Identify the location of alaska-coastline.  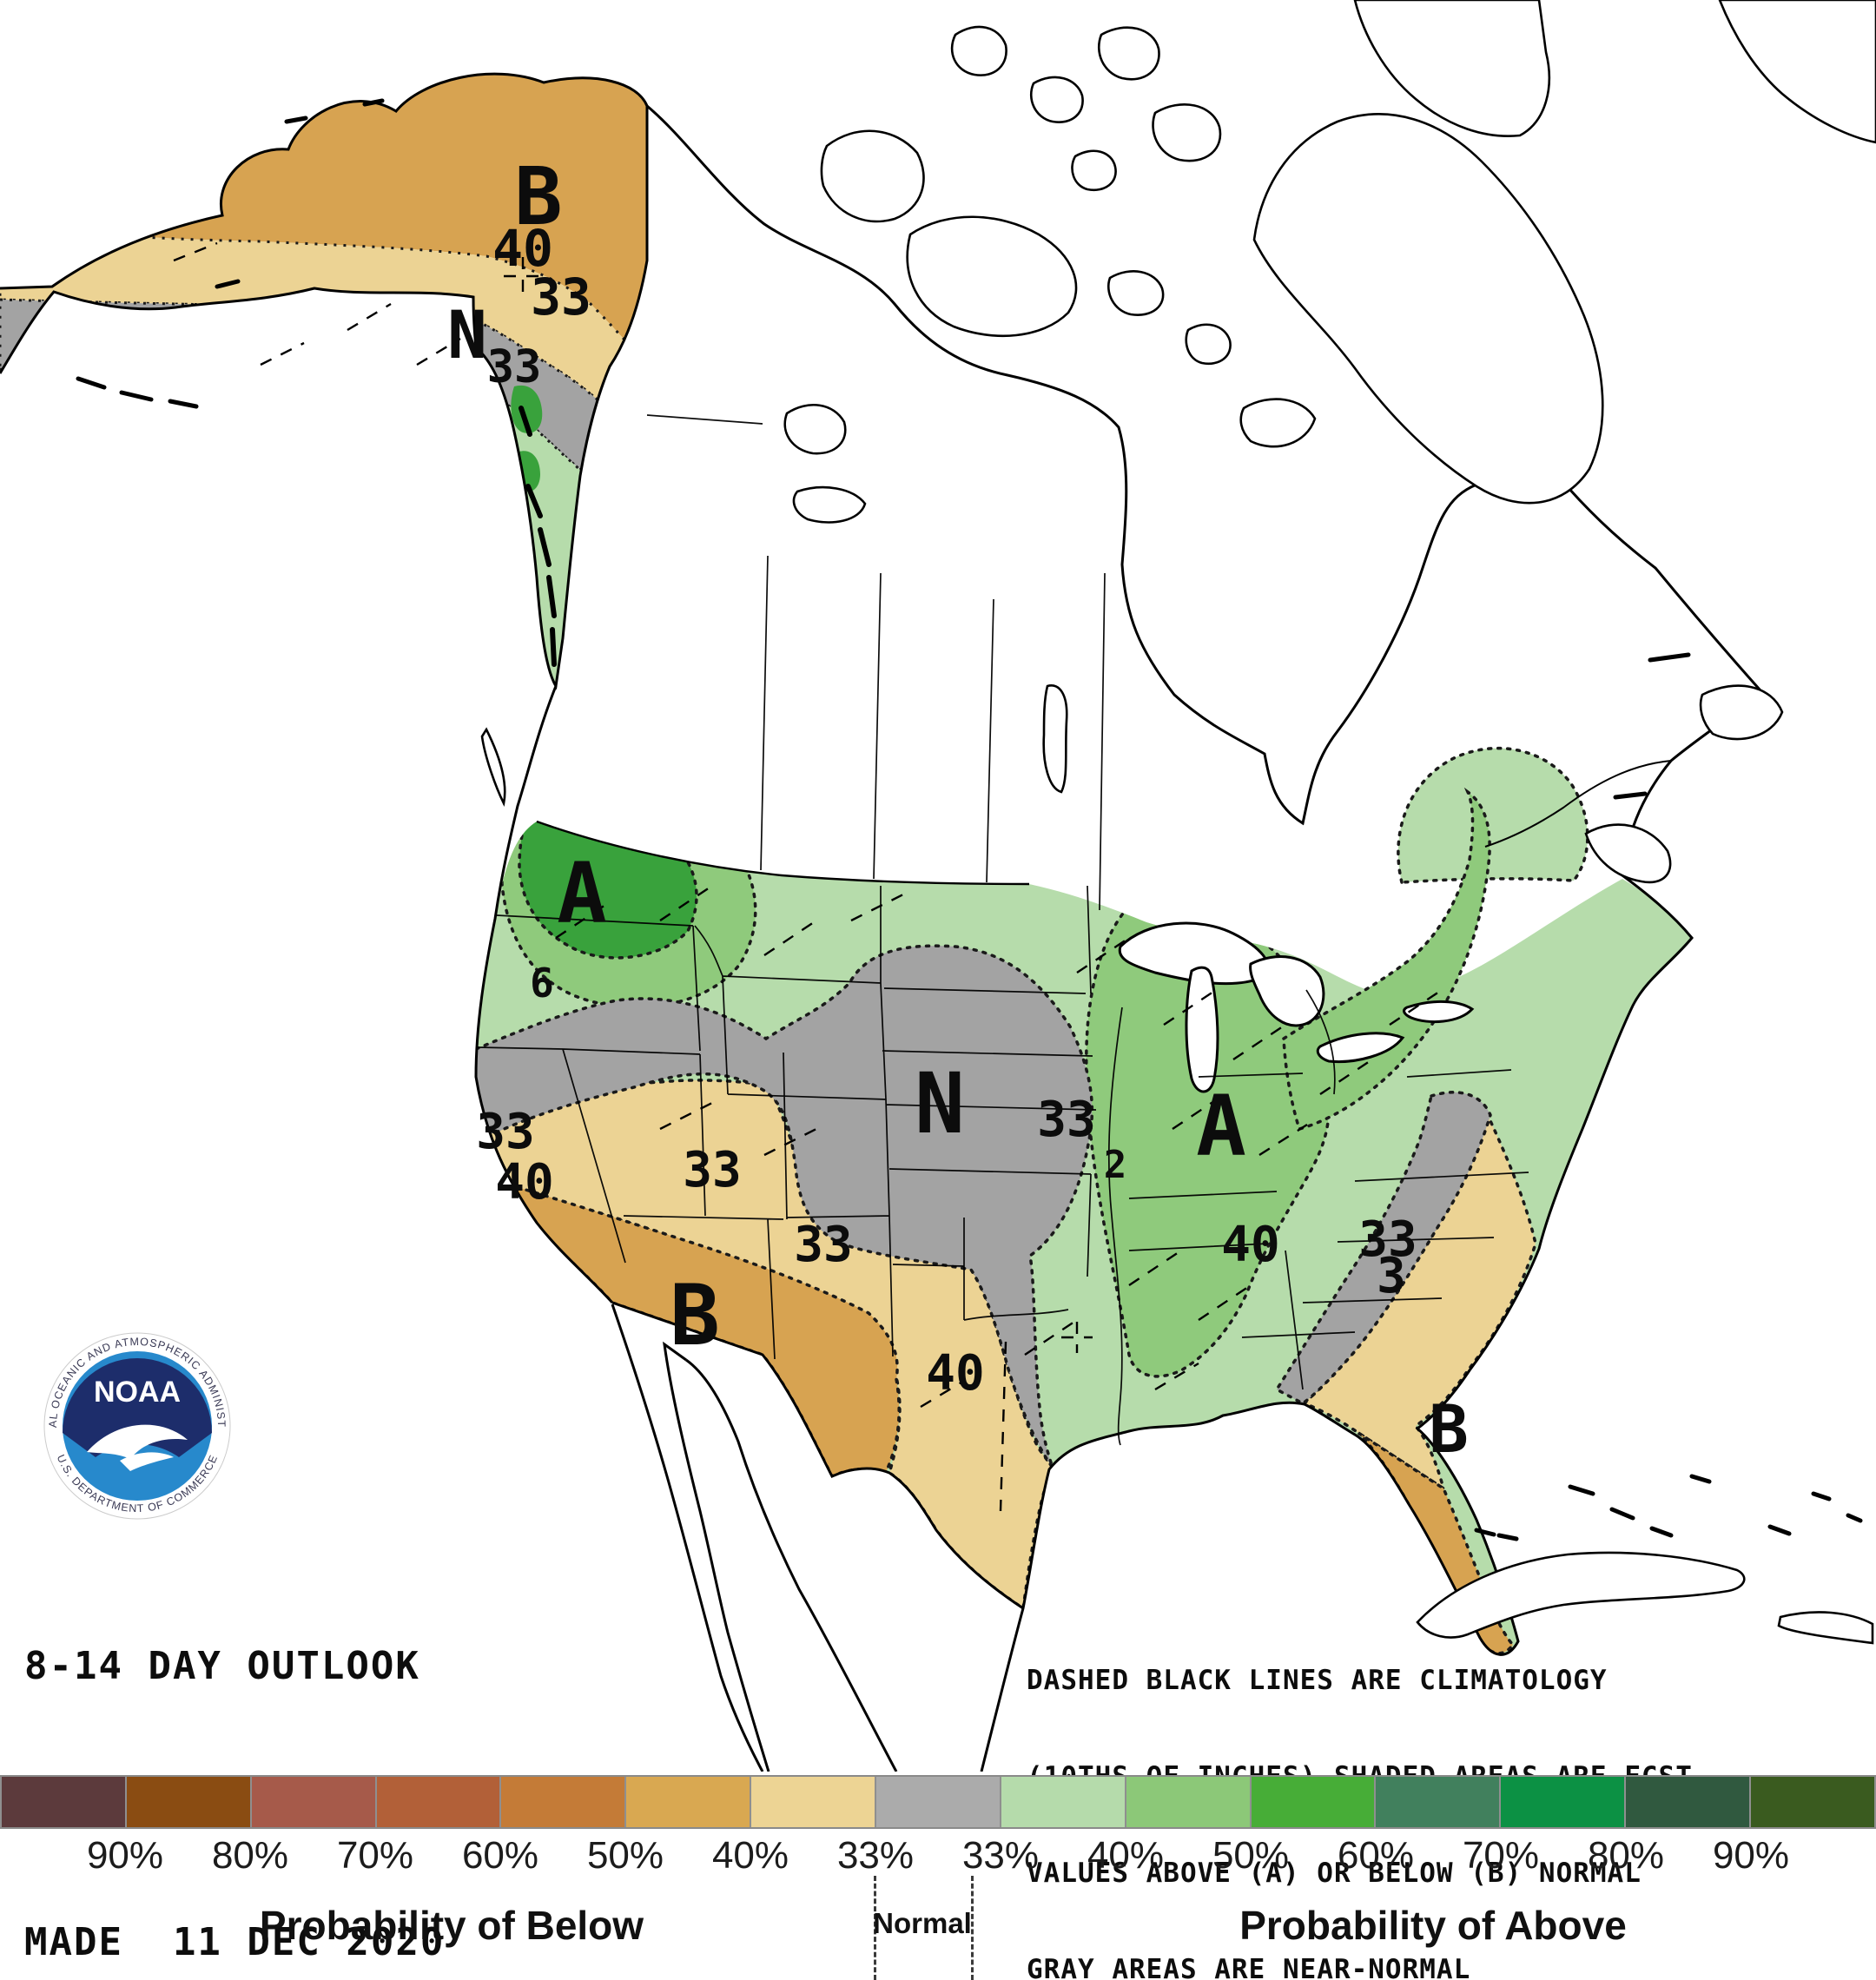
(324, 381).